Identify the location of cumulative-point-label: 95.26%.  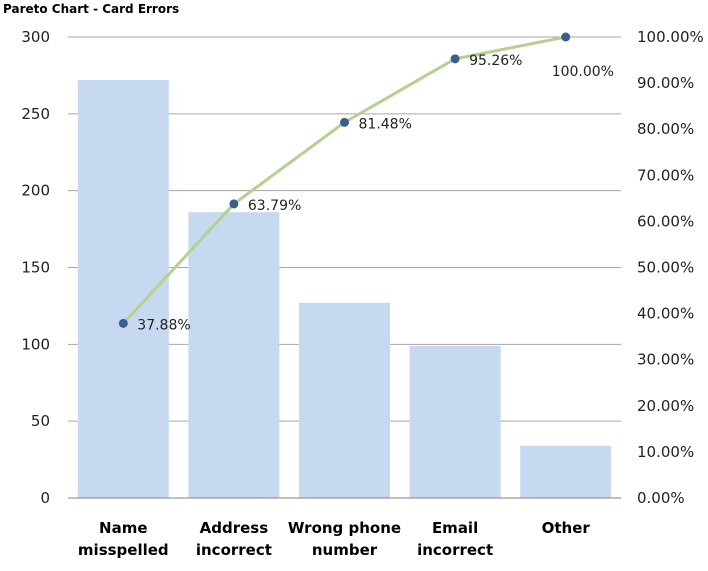
(495, 61).